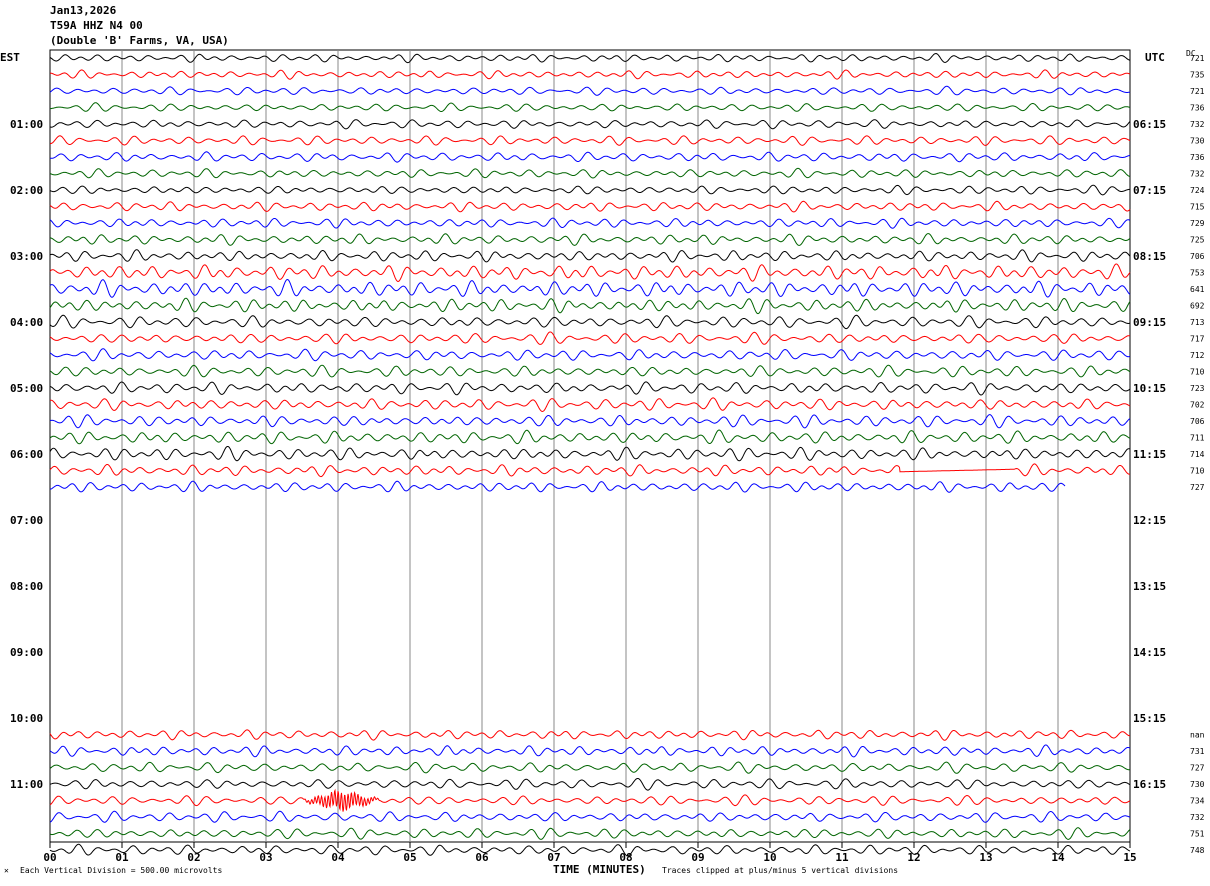  What do you see at coordinates (985, 857) in the screenshot?
I see `x-tick-label-13: 13` at bounding box center [985, 857].